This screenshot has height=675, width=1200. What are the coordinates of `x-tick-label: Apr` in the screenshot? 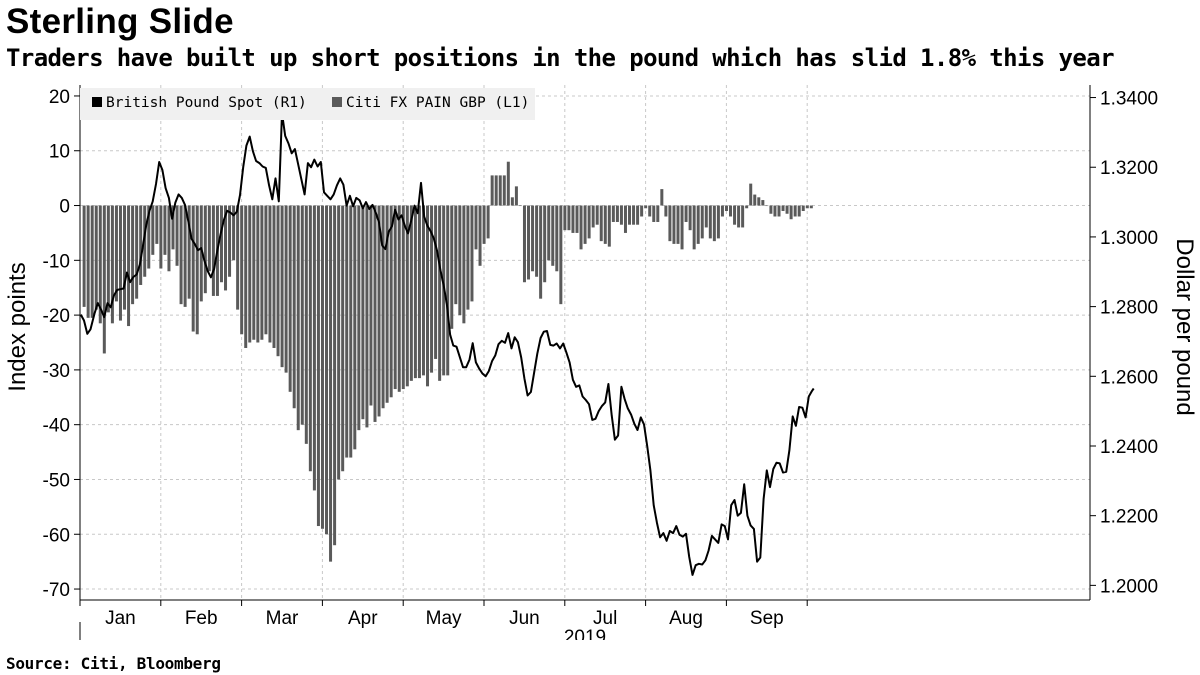 It's located at (363, 618).